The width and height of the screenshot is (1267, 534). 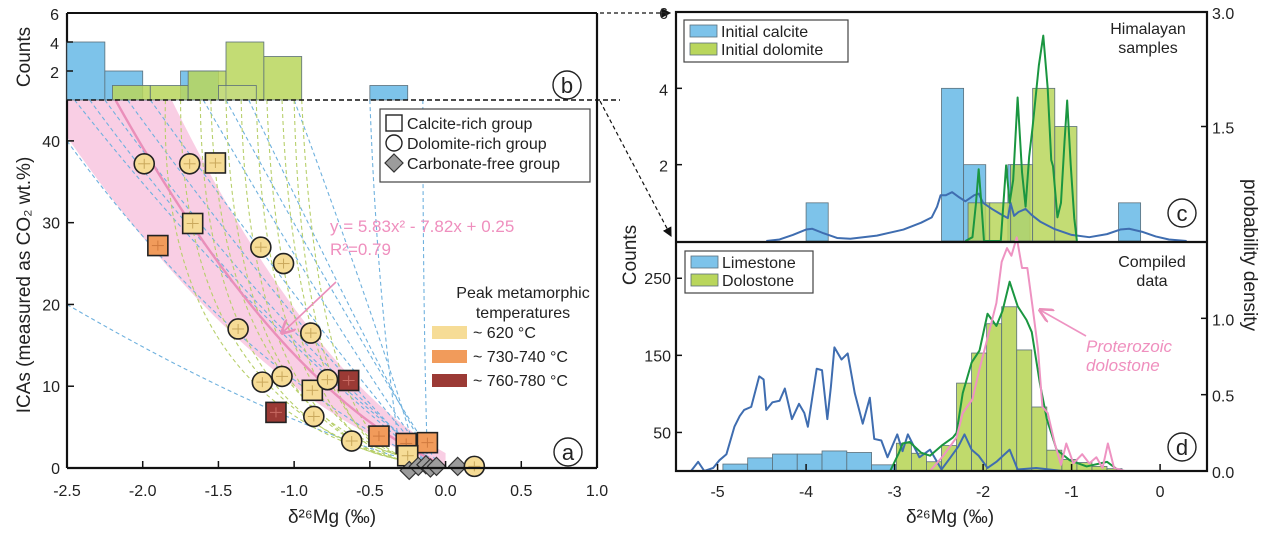 I want to click on panel-label-c-circle, so click(x=1182, y=213).